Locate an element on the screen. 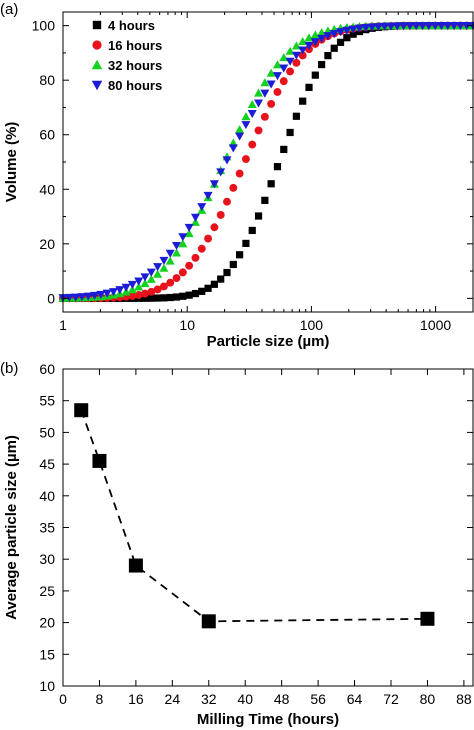  x-tick-label: 1 is located at coordinates (63, 325).